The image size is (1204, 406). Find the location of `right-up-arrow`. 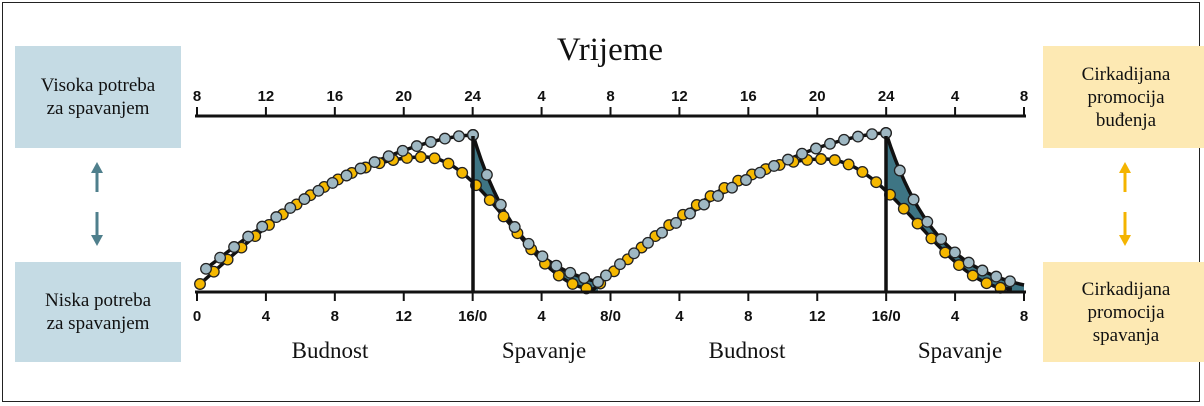

right-up-arrow is located at coordinates (1125, 177).